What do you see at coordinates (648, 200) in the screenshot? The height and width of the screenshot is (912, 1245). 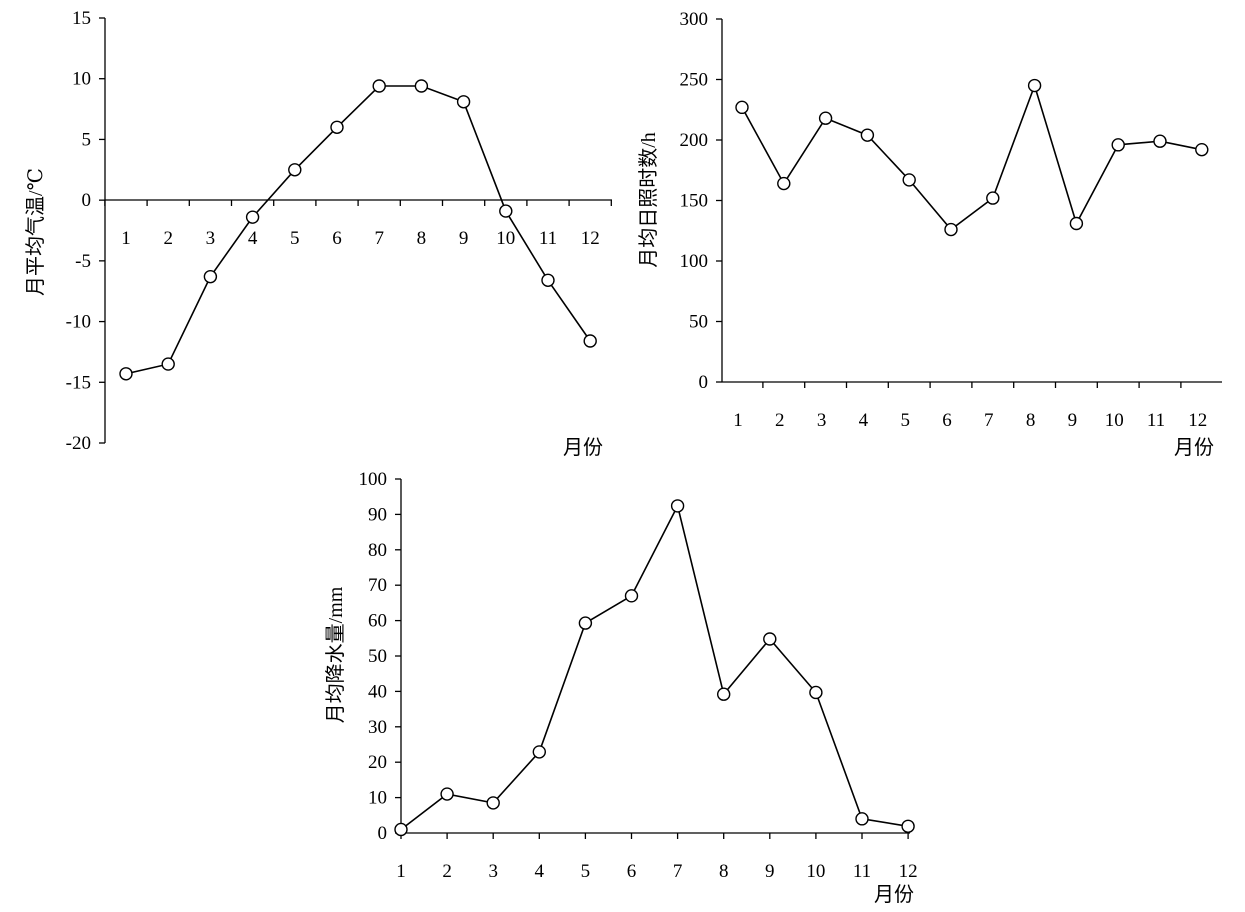 I see `y-axis-title: 月均日照时数/h` at bounding box center [648, 200].